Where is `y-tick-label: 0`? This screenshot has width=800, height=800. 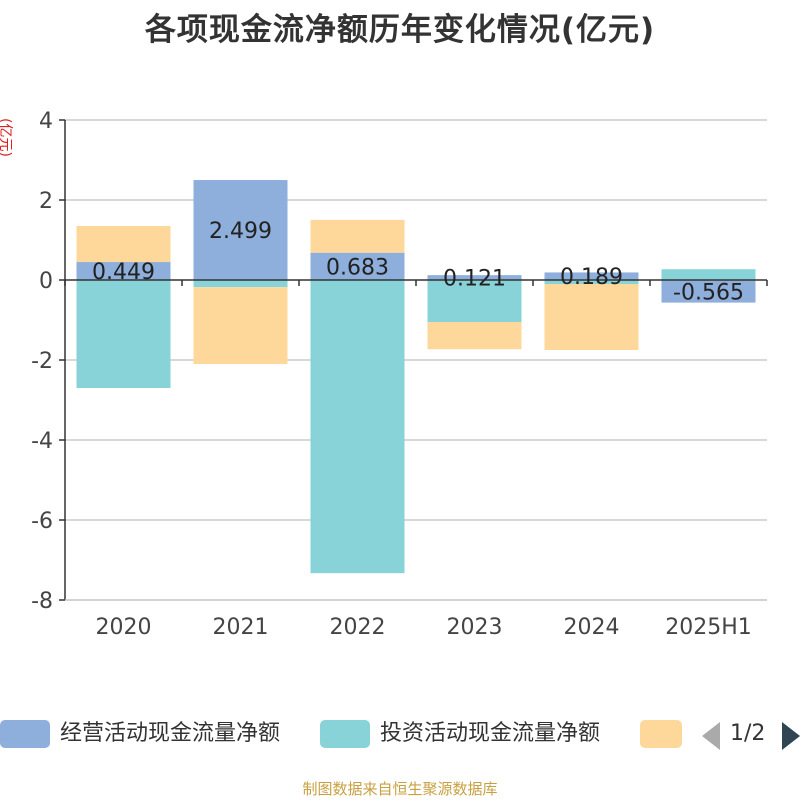 y-tick-label: 0 is located at coordinates (46, 281).